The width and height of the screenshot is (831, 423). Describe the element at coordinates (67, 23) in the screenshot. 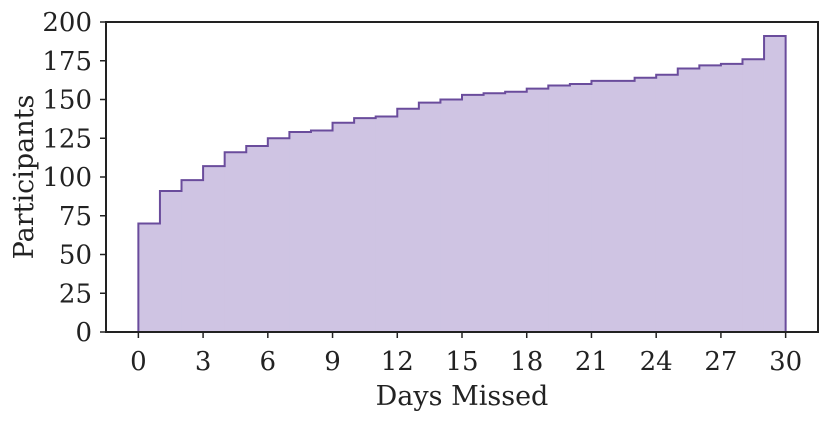

I see `y-tick-label: 200` at that location.